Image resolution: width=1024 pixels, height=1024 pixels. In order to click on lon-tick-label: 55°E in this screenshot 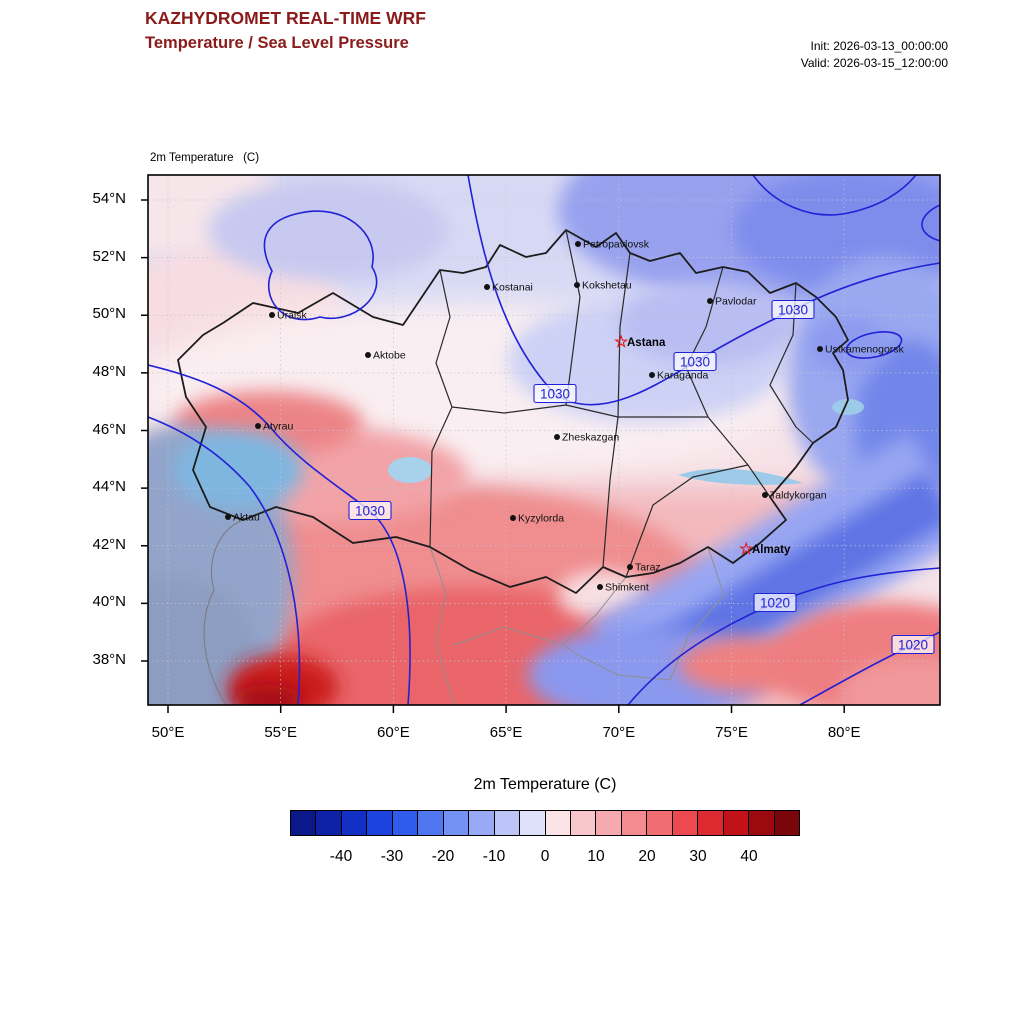, I will do `click(281, 732)`.